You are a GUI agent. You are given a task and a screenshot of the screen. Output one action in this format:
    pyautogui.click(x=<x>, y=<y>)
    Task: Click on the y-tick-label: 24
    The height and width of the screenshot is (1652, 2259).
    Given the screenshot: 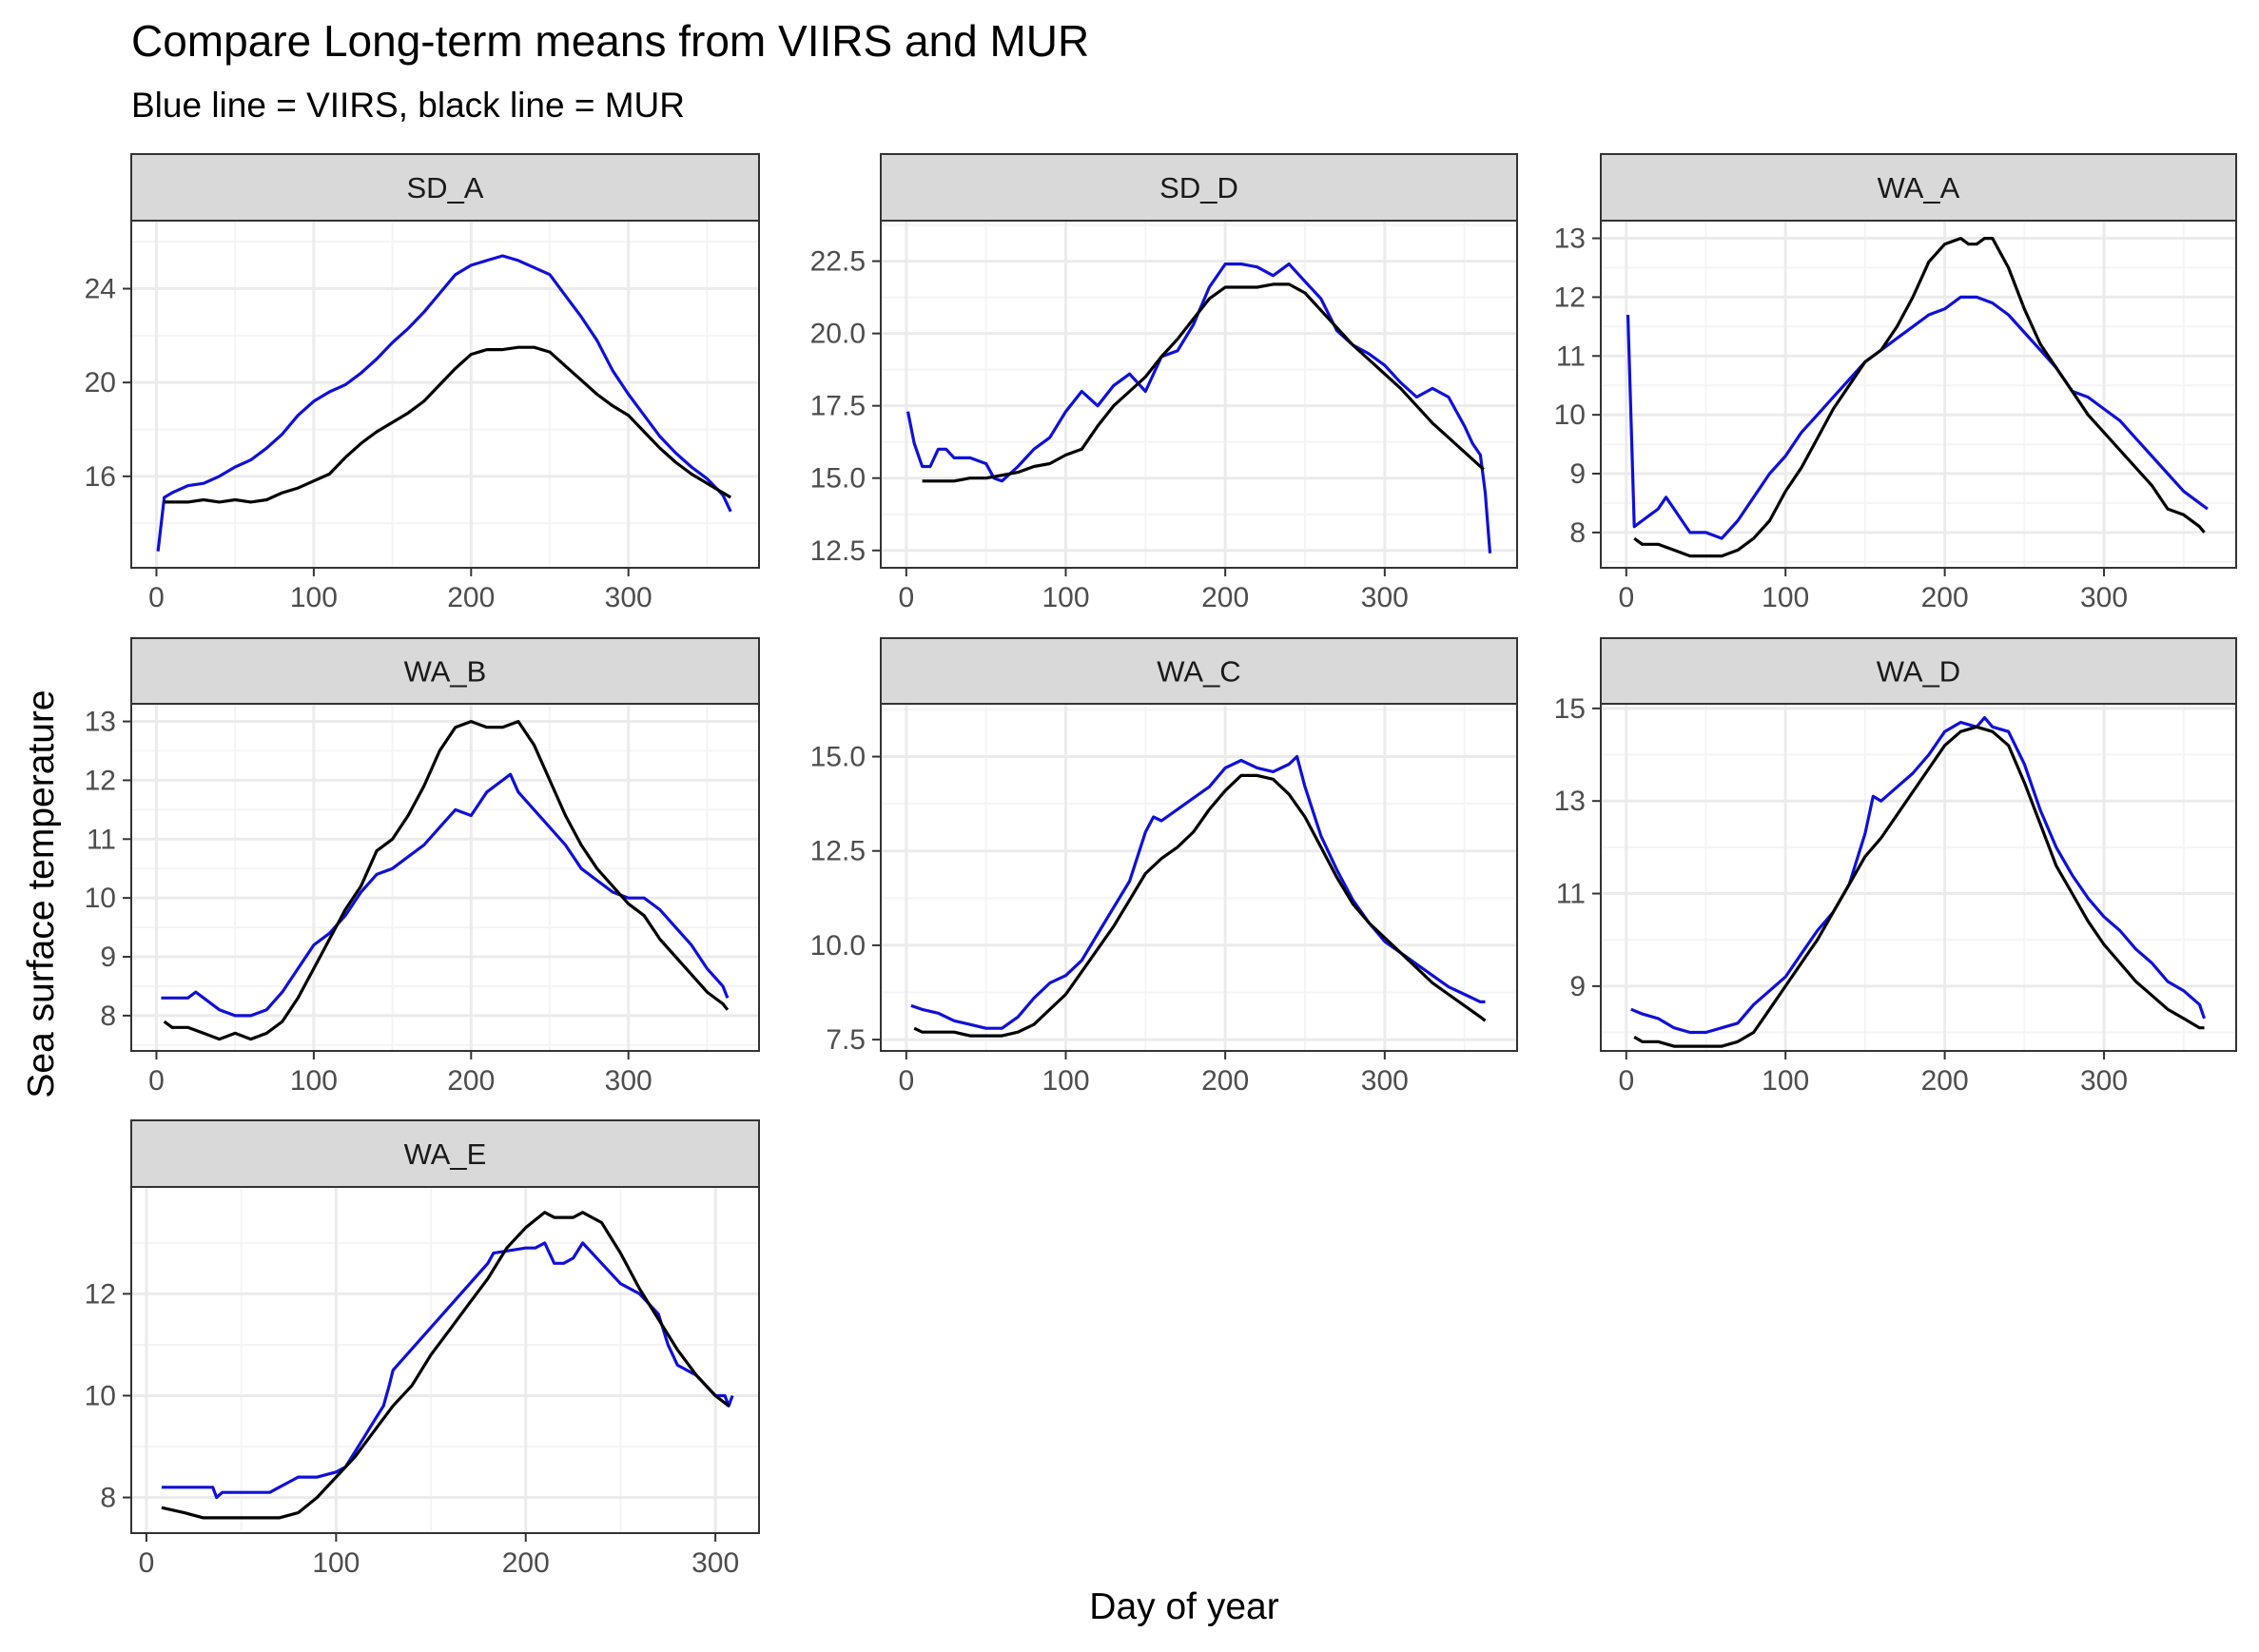 What is the action you would take?
    pyautogui.click(x=100, y=289)
    